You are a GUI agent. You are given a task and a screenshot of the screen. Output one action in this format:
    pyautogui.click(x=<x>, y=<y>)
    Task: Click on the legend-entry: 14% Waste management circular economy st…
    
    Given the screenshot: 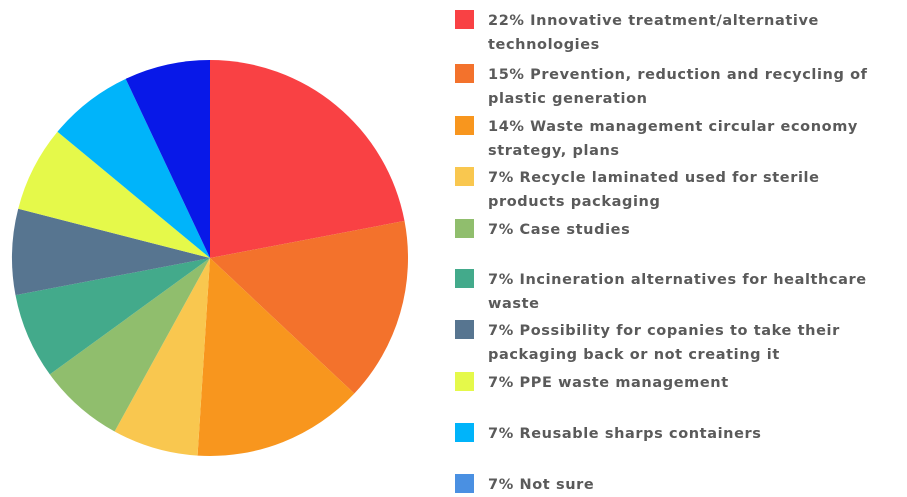 What is the action you would take?
    pyautogui.click(x=680, y=139)
    